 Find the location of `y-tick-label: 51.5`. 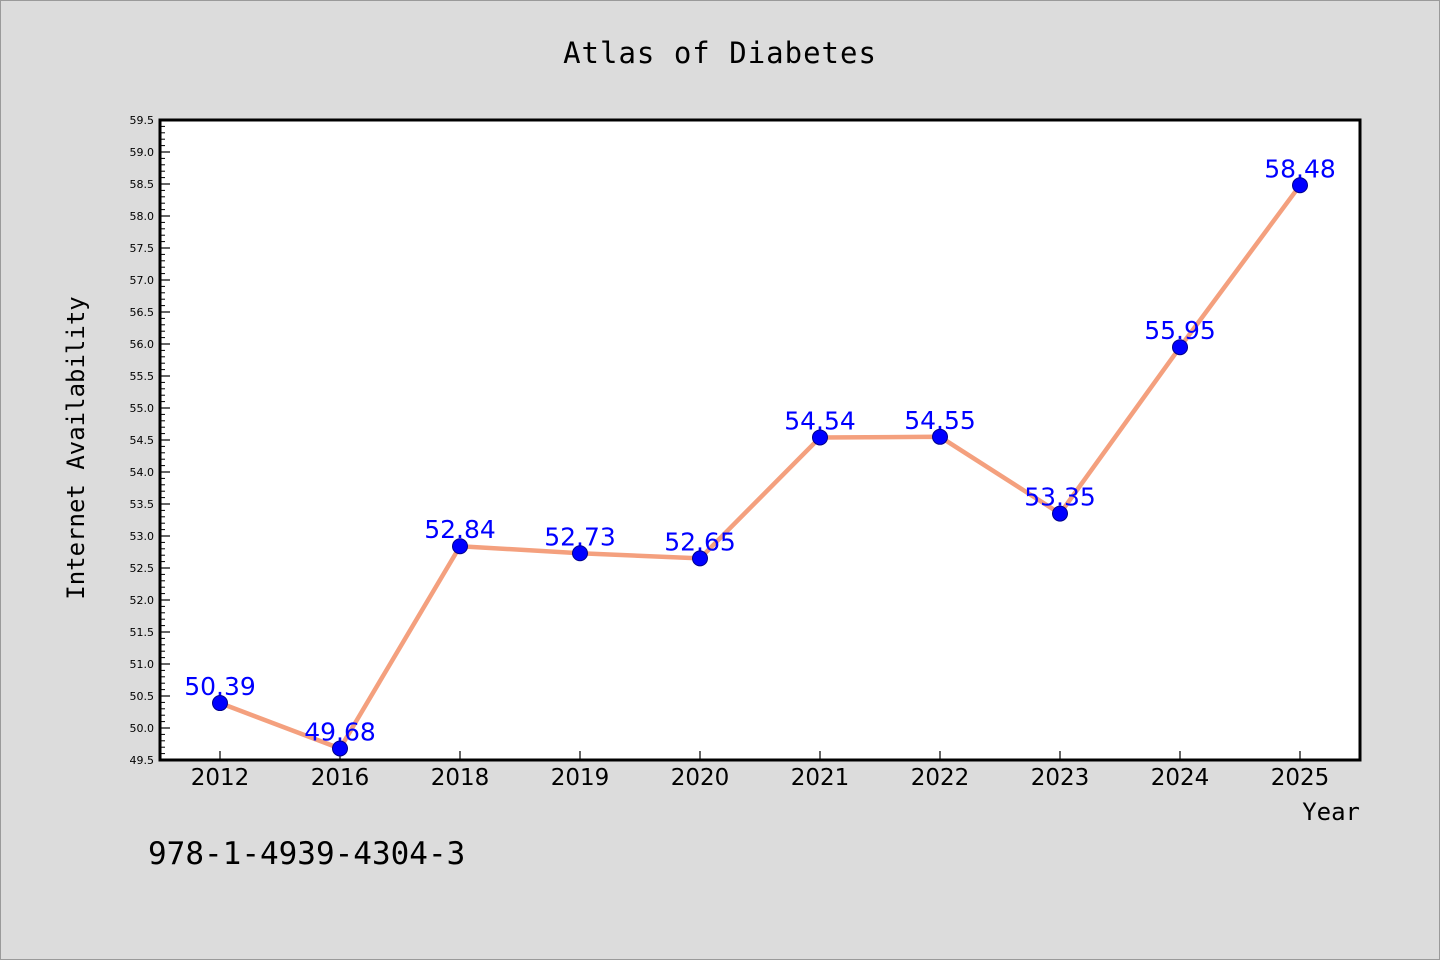

y-tick-label: 51.5 is located at coordinates (142, 632).